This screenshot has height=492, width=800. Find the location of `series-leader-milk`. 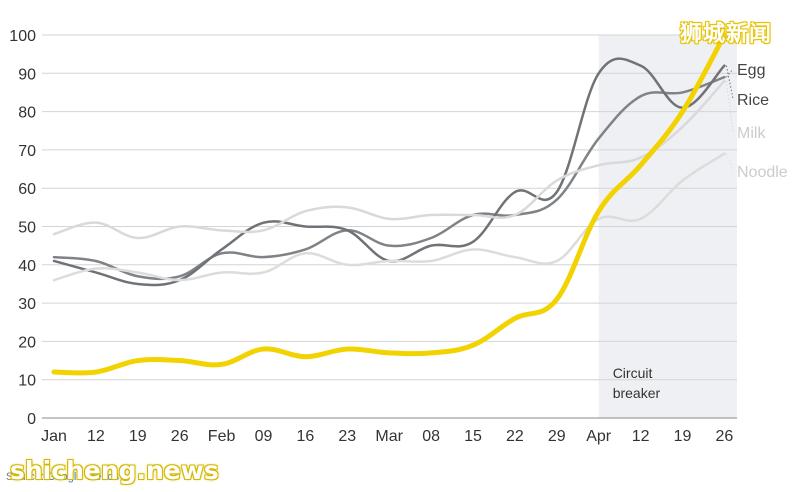

series-leader-milk is located at coordinates (729, 106).